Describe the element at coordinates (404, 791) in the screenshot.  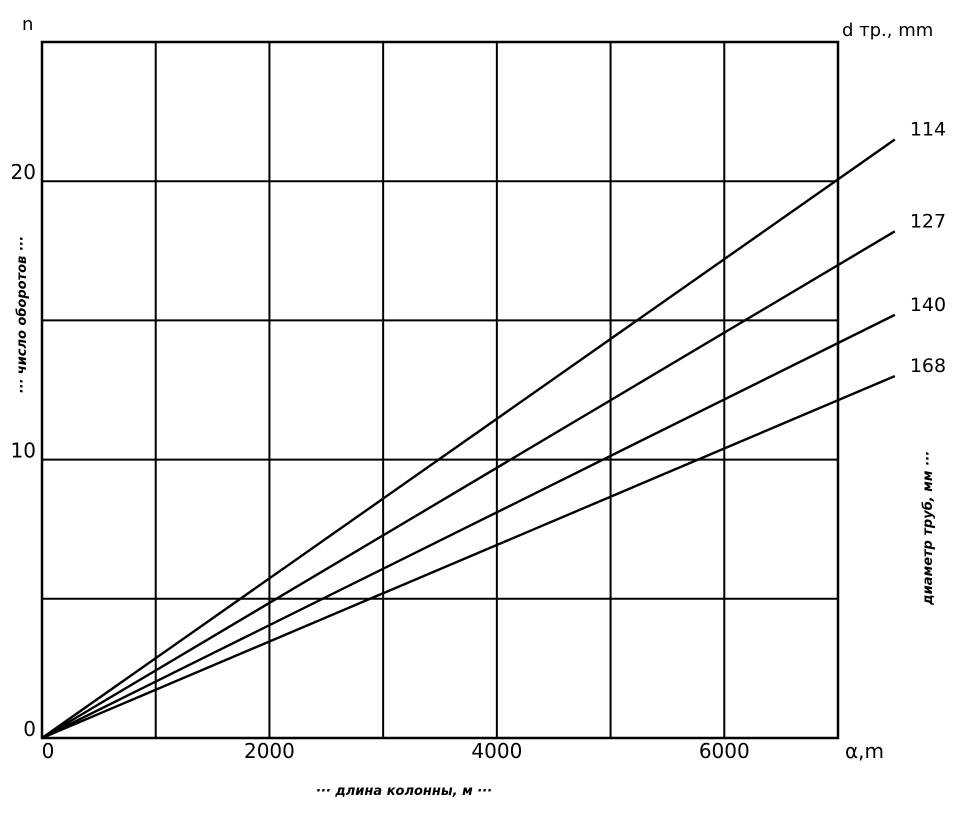
I see `x-axis-title: ··· длина колонны, м ···` at that location.